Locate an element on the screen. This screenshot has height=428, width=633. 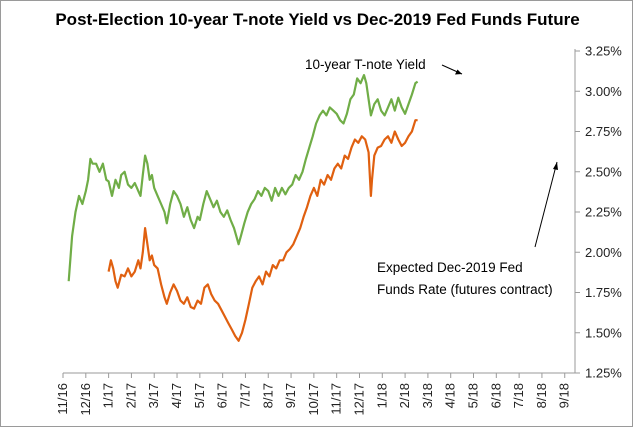
x-tick-label: 8/17 is located at coordinates (267, 395).